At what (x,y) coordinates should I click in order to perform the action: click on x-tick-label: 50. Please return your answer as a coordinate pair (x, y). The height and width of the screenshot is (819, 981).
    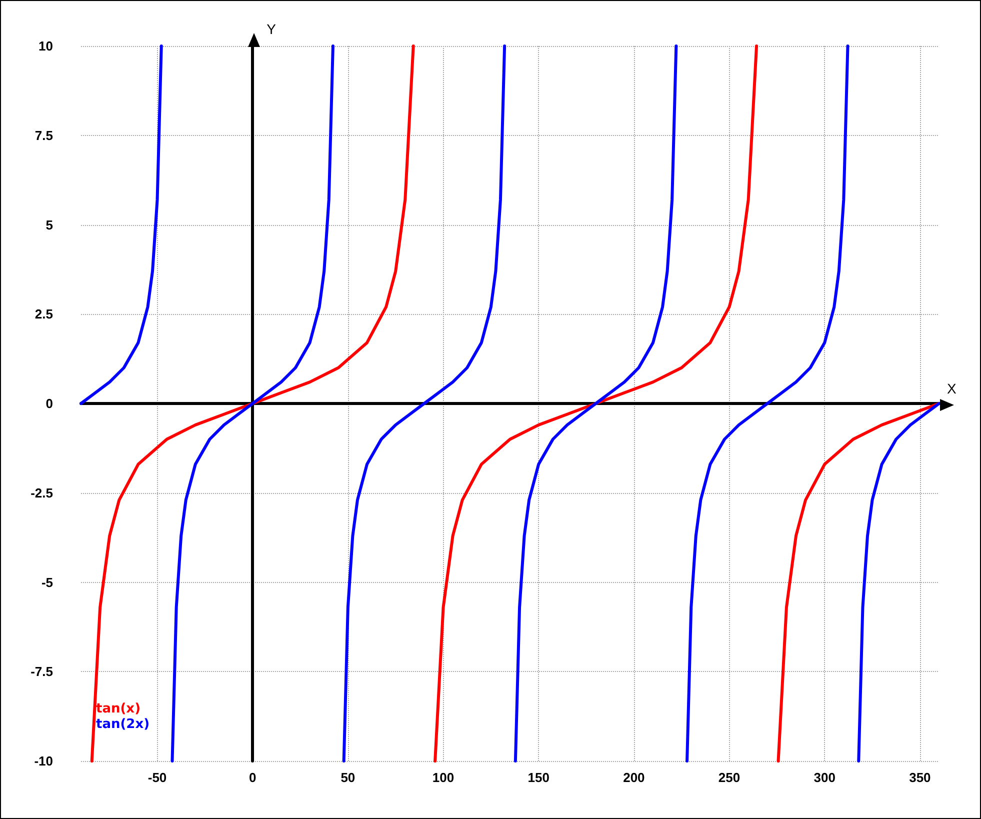
    Looking at the image, I should click on (348, 777).